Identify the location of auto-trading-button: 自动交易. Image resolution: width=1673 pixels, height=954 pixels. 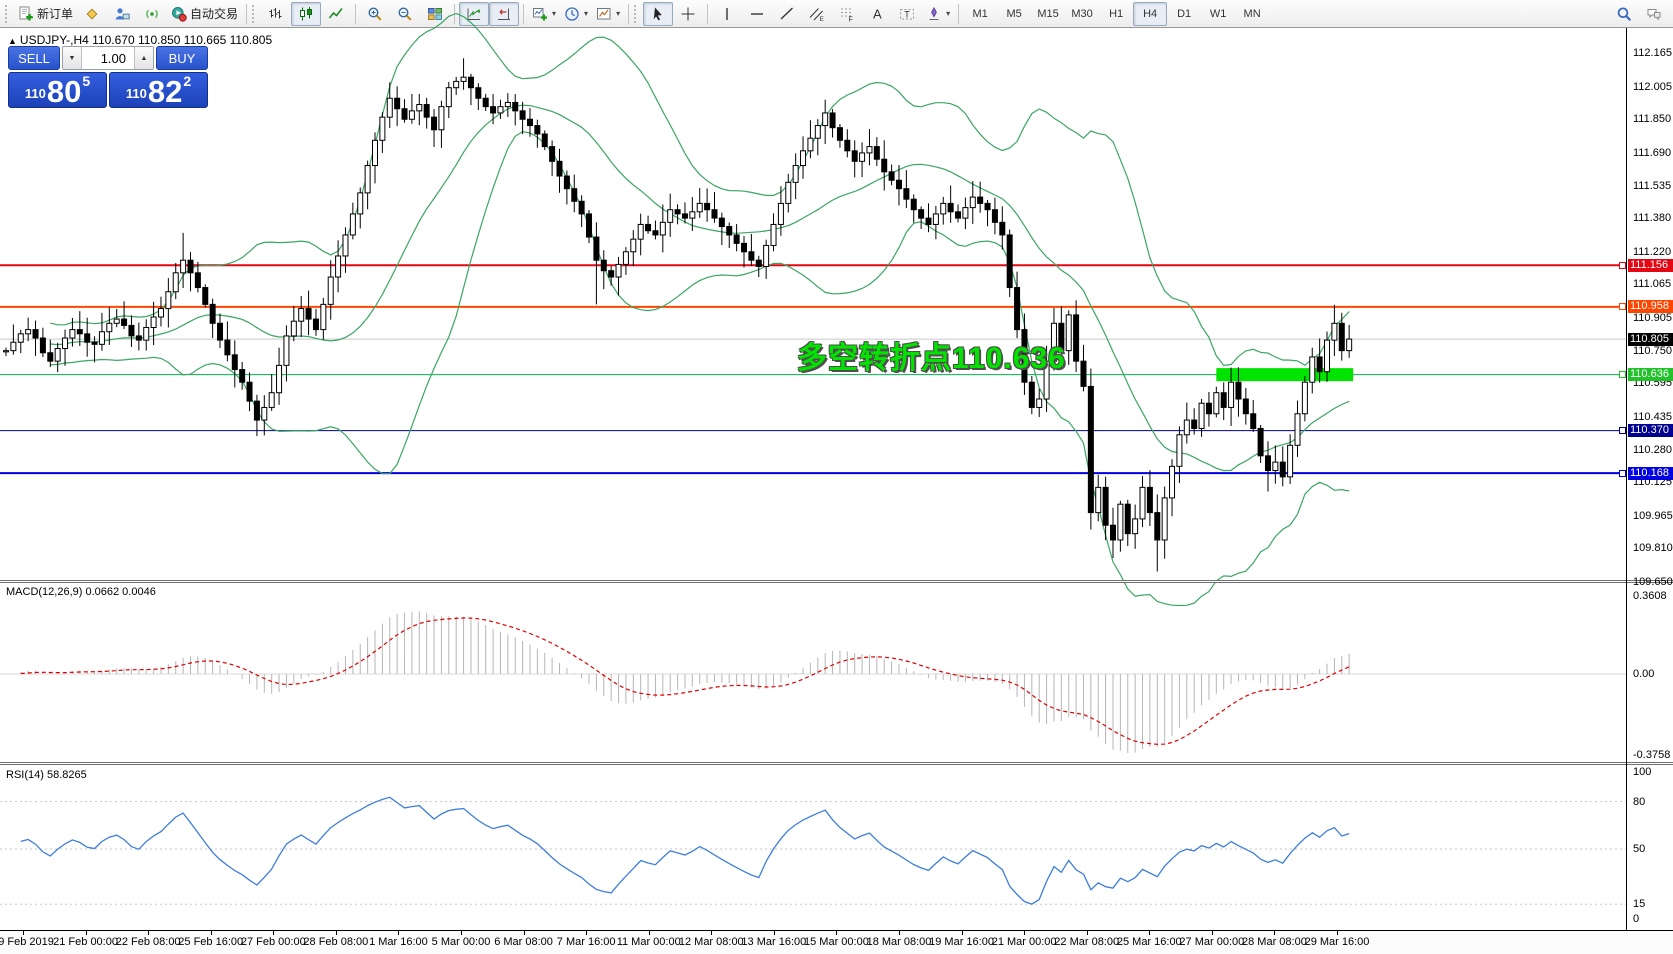
(204, 14).